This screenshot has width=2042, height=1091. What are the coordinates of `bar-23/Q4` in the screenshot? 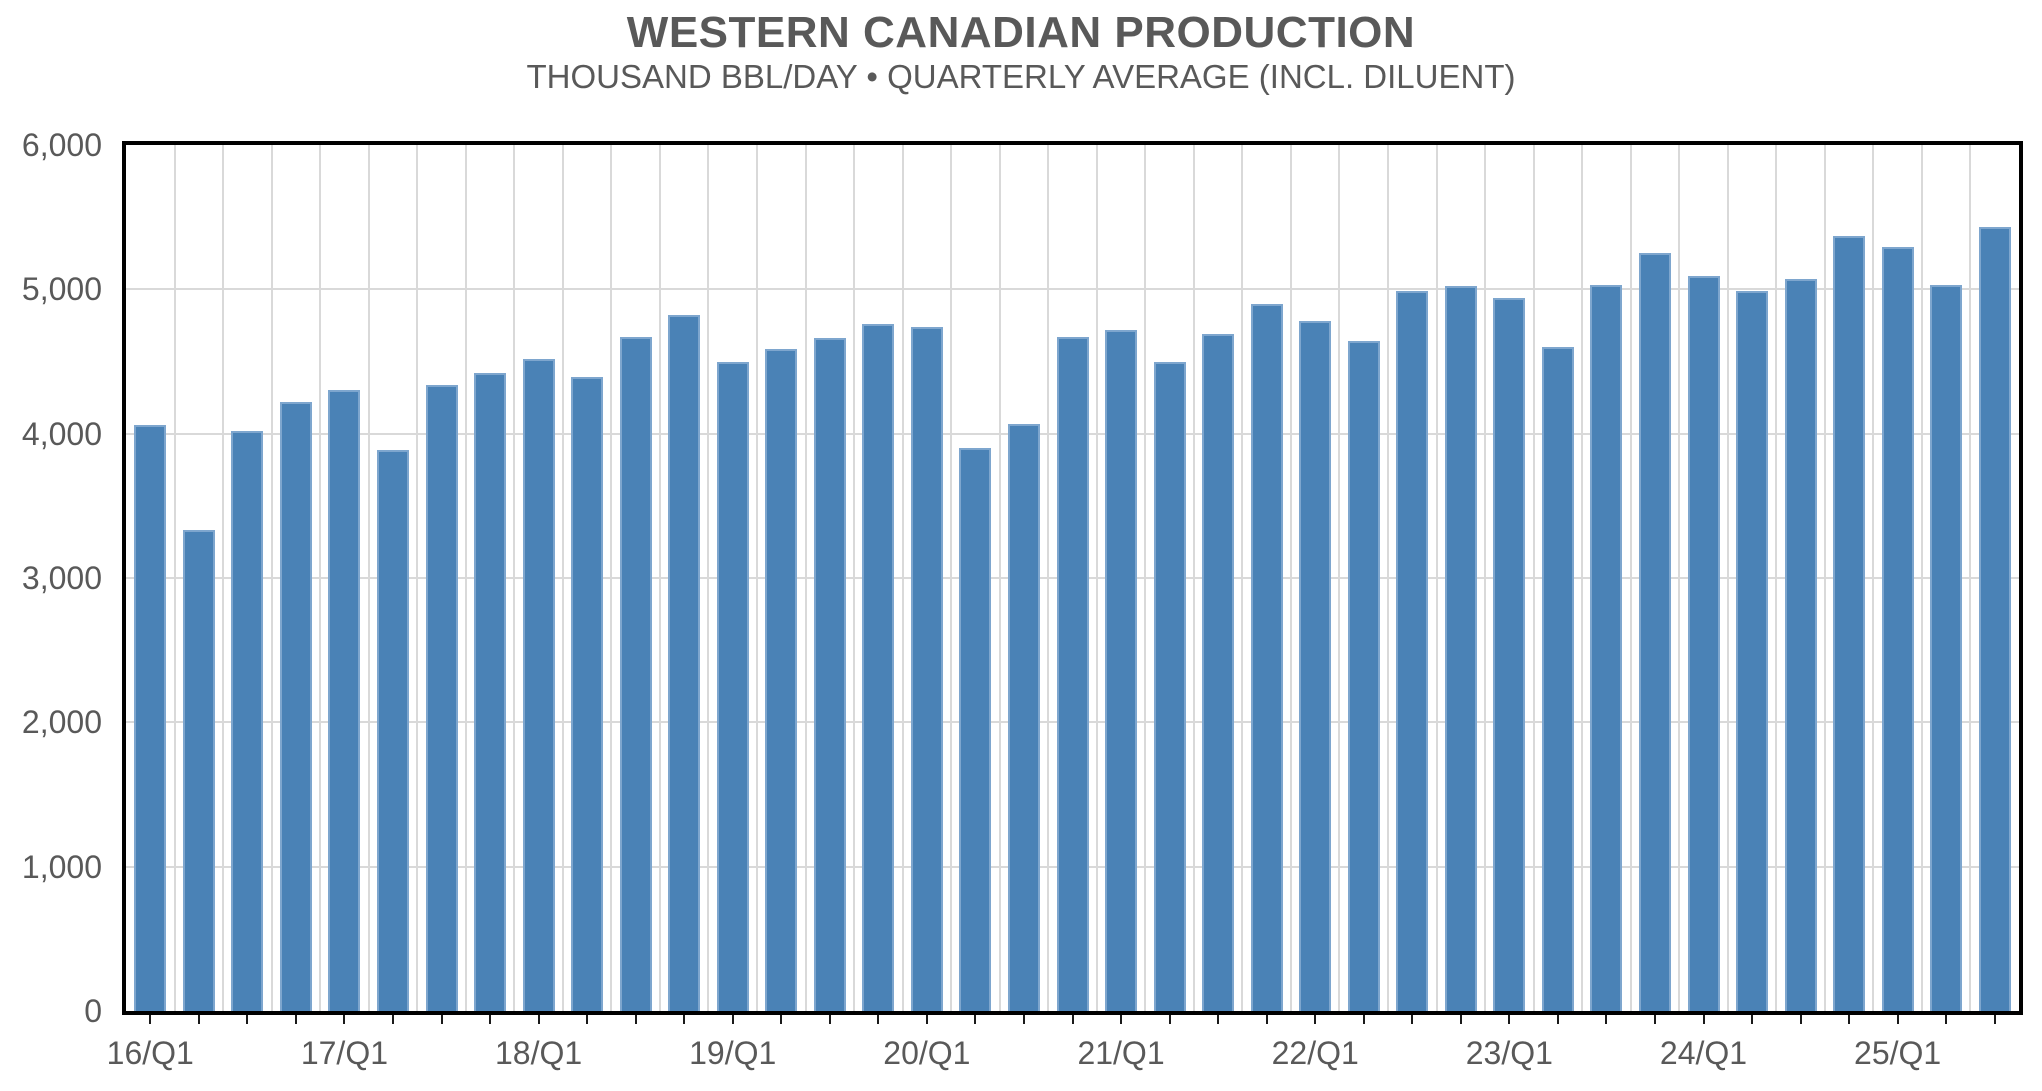 It's located at (1654, 632).